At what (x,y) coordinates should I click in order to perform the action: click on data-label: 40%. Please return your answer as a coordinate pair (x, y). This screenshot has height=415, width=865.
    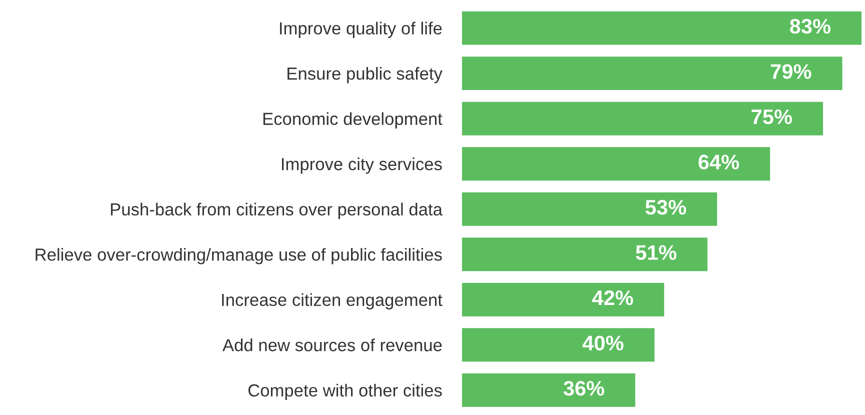
    Looking at the image, I should click on (603, 343).